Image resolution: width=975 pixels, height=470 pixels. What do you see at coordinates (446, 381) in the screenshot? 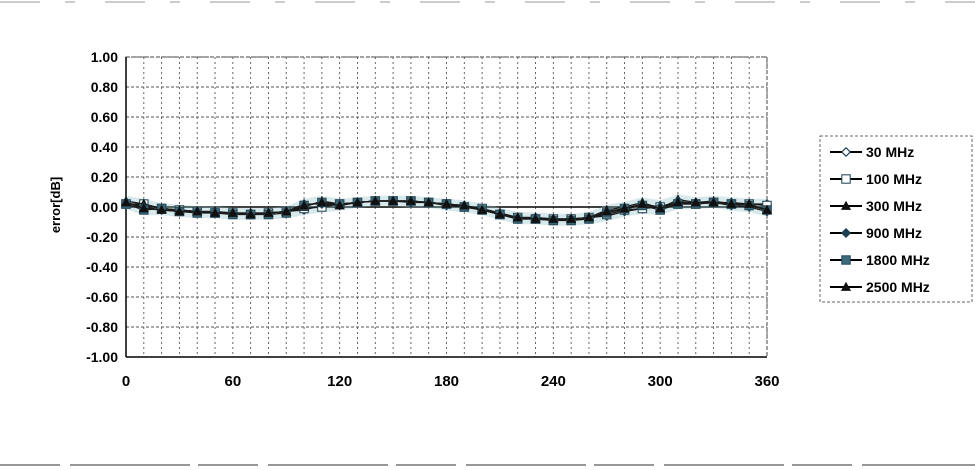
I see `x-tick-label: 180` at bounding box center [446, 381].